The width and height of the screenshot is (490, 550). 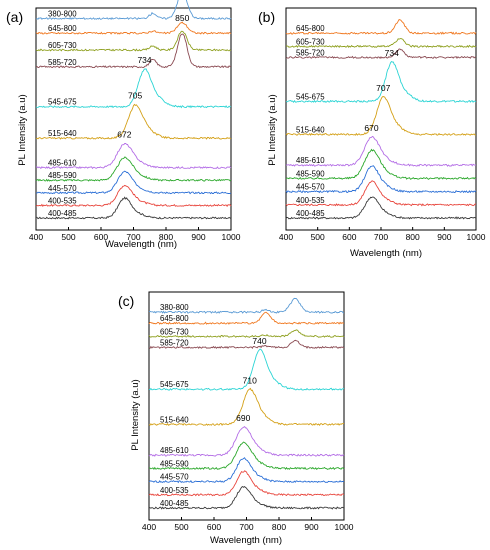 I want to click on panel-b-xlabel: Wavelength (nm), so click(x=386, y=253).